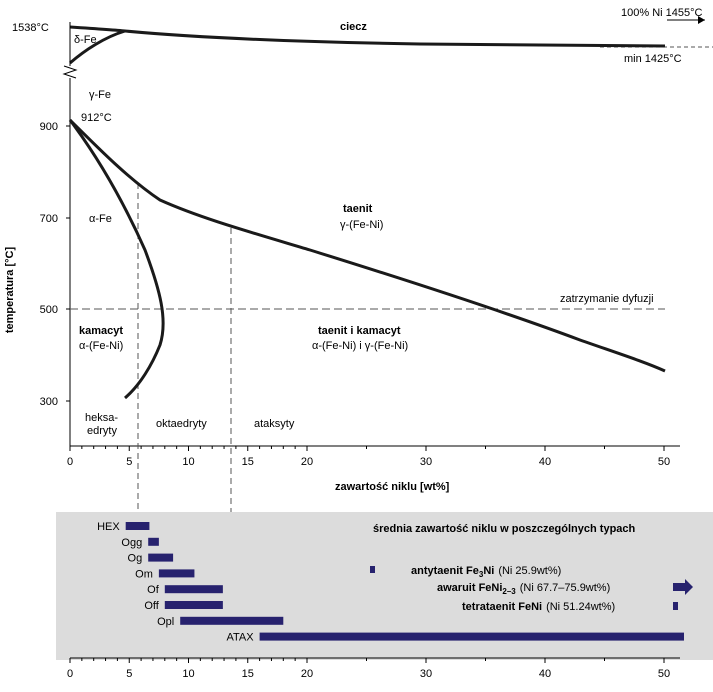 The width and height of the screenshot is (713, 692). I want to click on alpha-boundary-curve, so click(116, 259).